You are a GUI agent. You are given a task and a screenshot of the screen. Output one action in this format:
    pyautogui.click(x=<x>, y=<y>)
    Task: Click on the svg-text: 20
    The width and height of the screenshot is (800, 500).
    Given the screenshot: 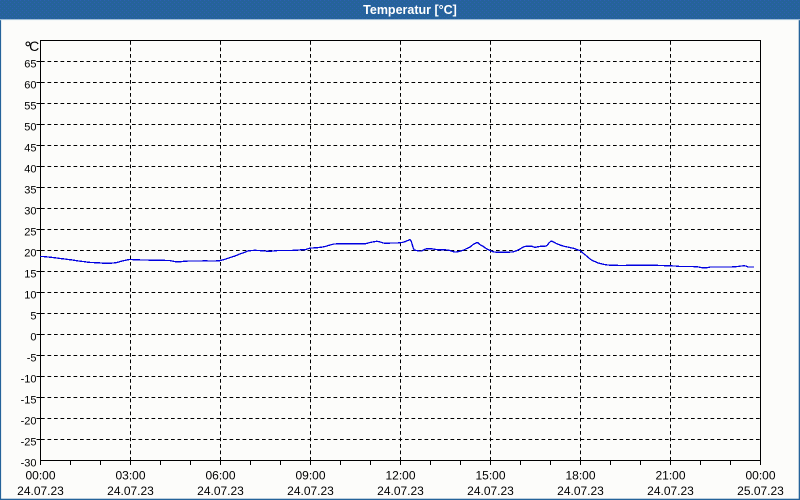 What is the action you would take?
    pyautogui.click(x=30, y=254)
    